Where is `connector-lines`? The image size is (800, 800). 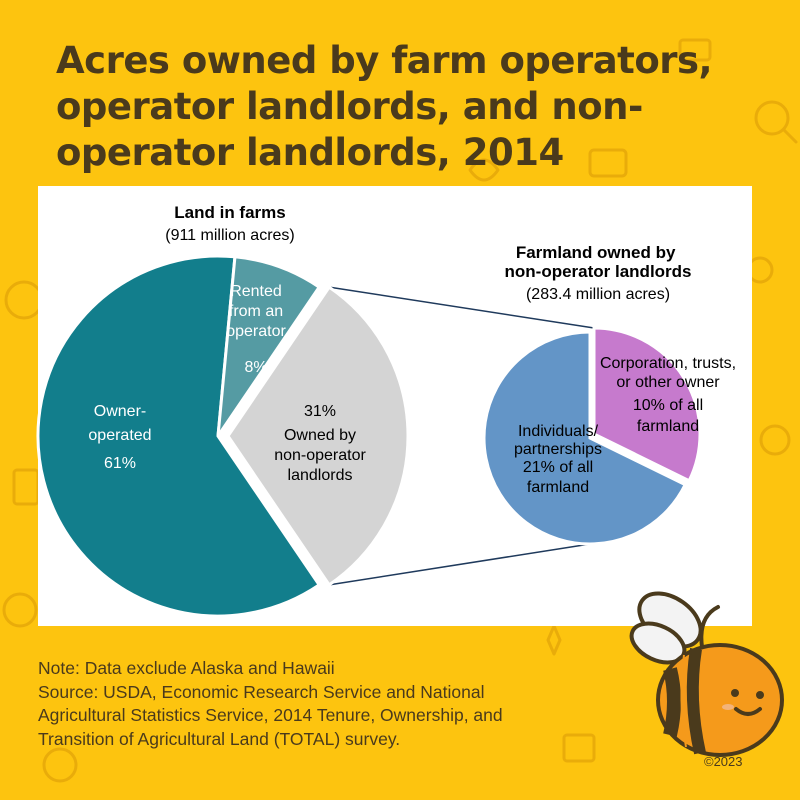 connector-lines is located at coordinates (462, 436).